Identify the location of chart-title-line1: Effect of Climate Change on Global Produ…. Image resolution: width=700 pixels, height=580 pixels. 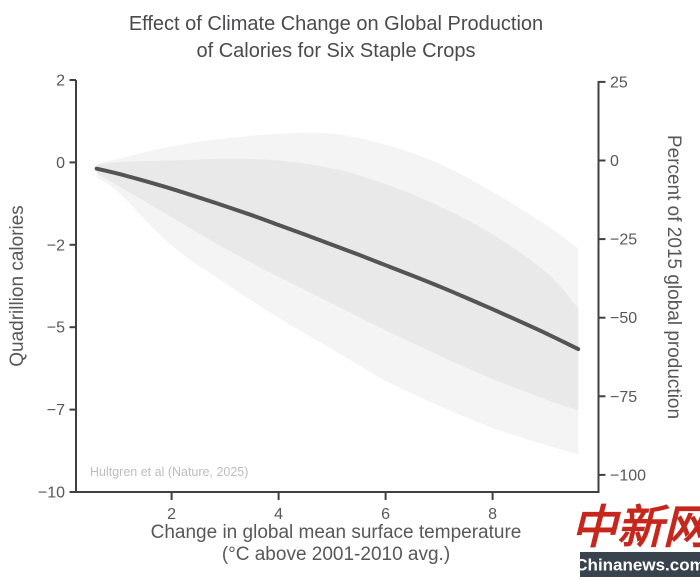
(336, 24).